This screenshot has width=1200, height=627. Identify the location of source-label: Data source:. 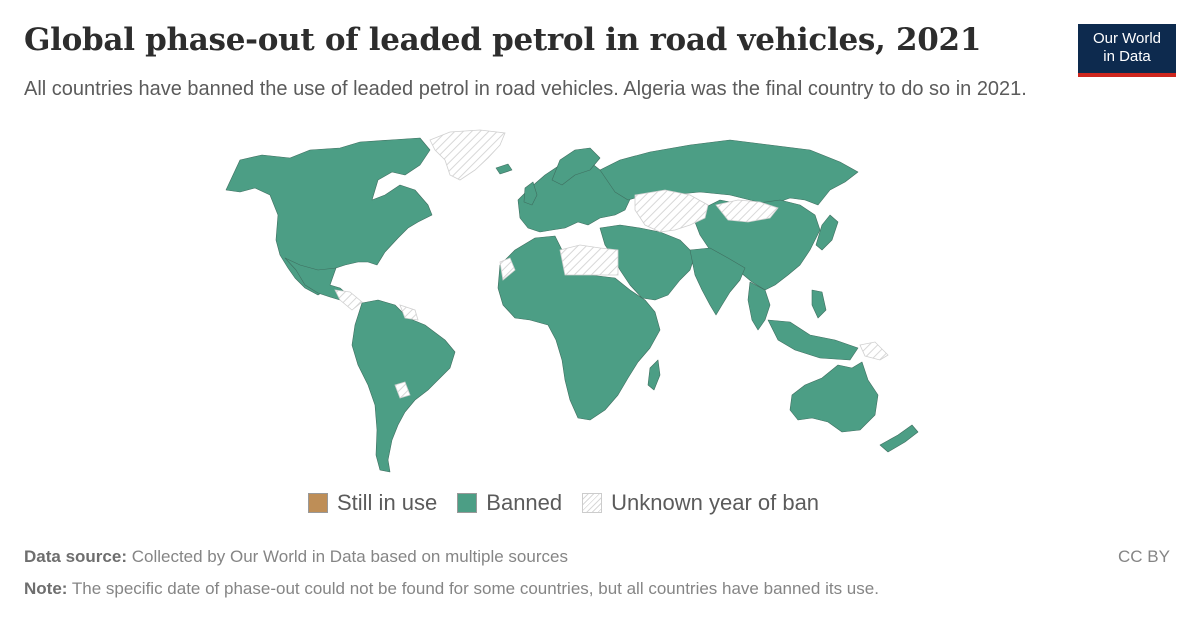
(75, 556).